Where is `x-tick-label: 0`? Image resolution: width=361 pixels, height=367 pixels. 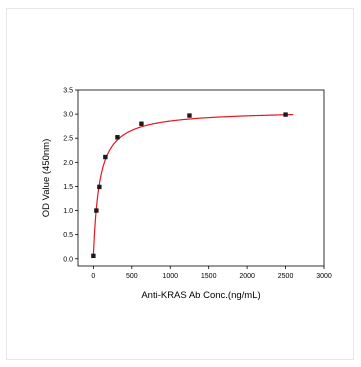 x-tick-label: 0 is located at coordinates (93, 276).